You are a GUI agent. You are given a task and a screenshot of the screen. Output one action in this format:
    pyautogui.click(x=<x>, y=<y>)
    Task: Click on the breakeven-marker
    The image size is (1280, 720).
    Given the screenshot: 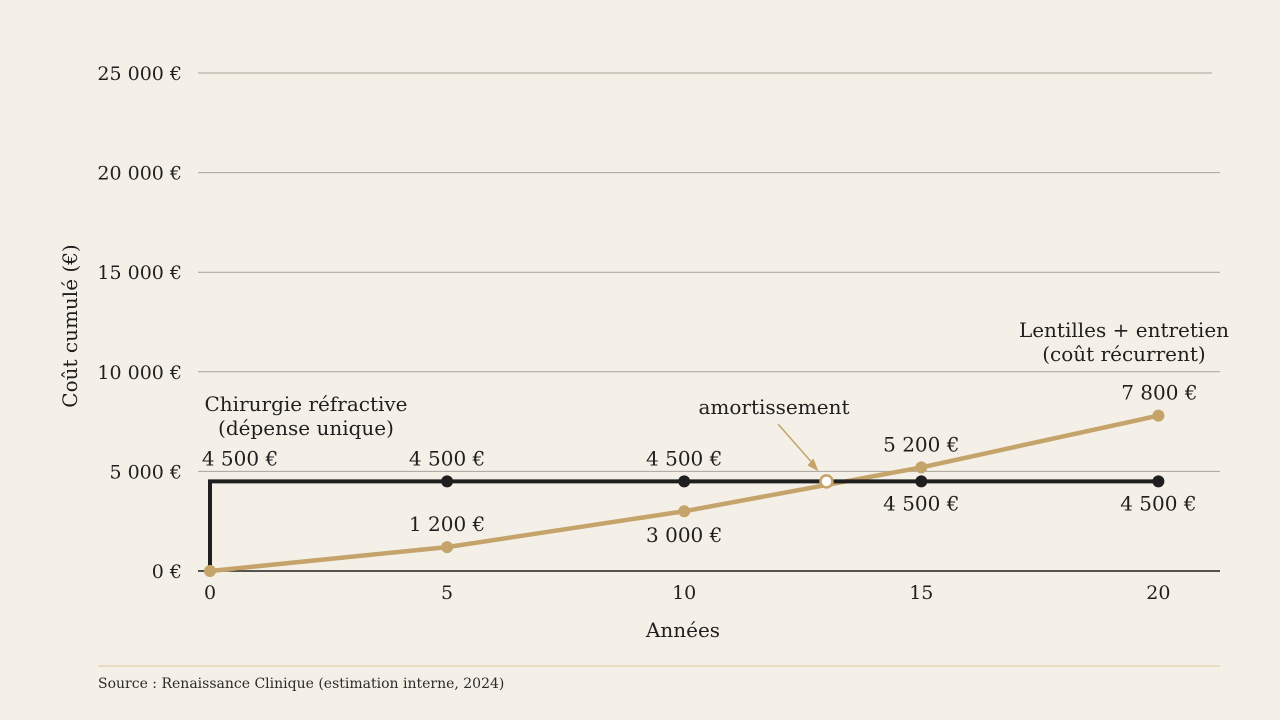 What is the action you would take?
    pyautogui.click(x=826, y=481)
    